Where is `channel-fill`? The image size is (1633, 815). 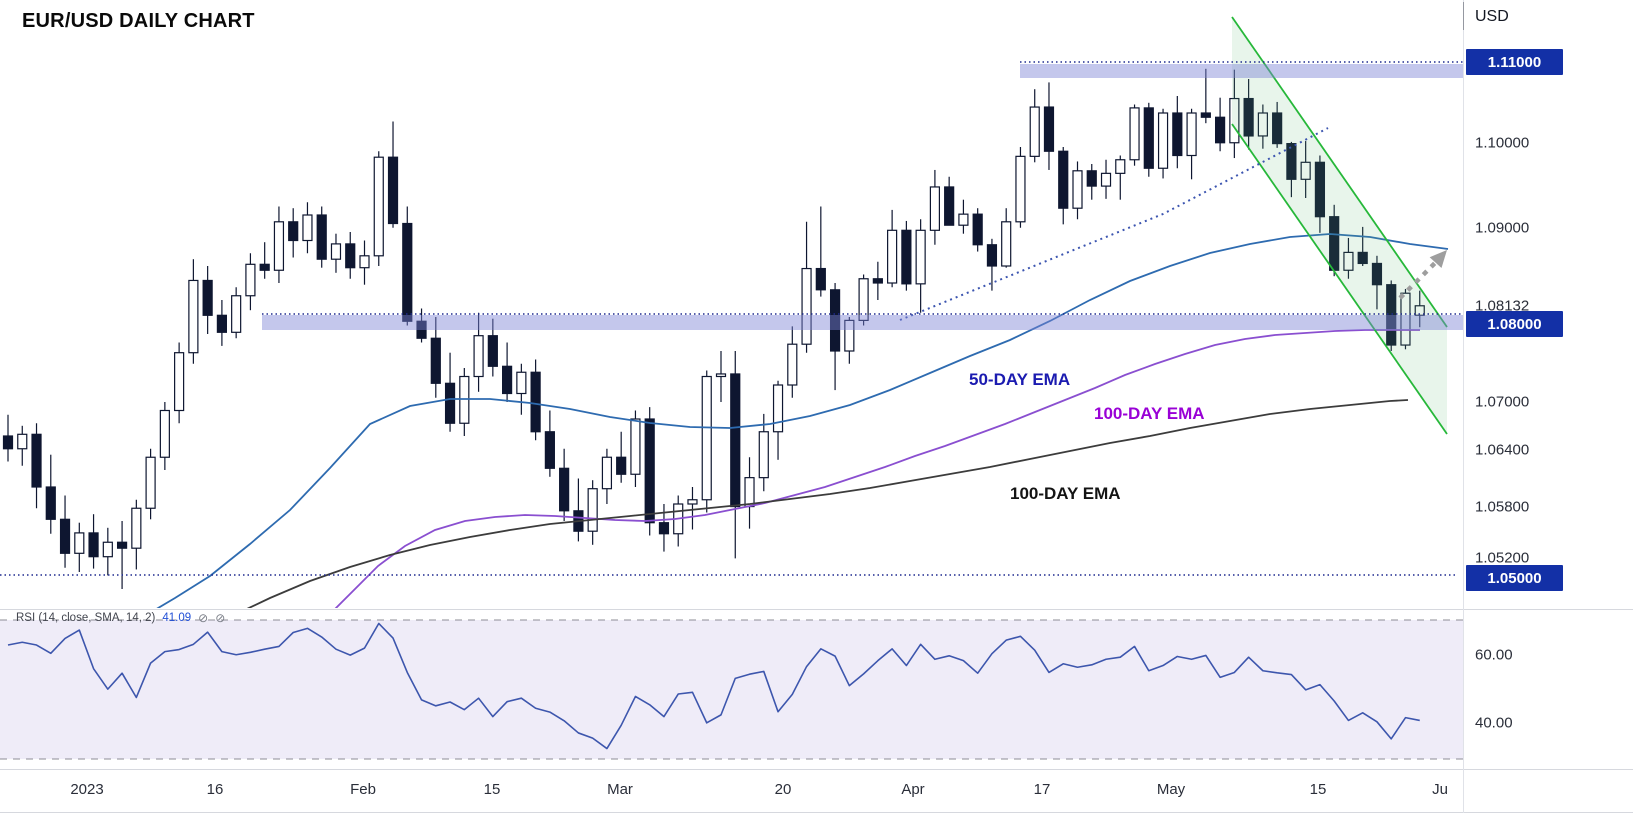
channel-fill is located at coordinates (1339, 225).